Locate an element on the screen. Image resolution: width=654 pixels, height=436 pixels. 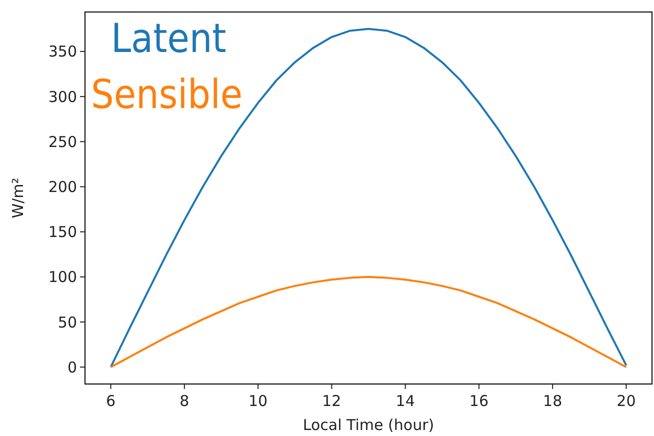
x-tick-label: 16 is located at coordinates (478, 401).